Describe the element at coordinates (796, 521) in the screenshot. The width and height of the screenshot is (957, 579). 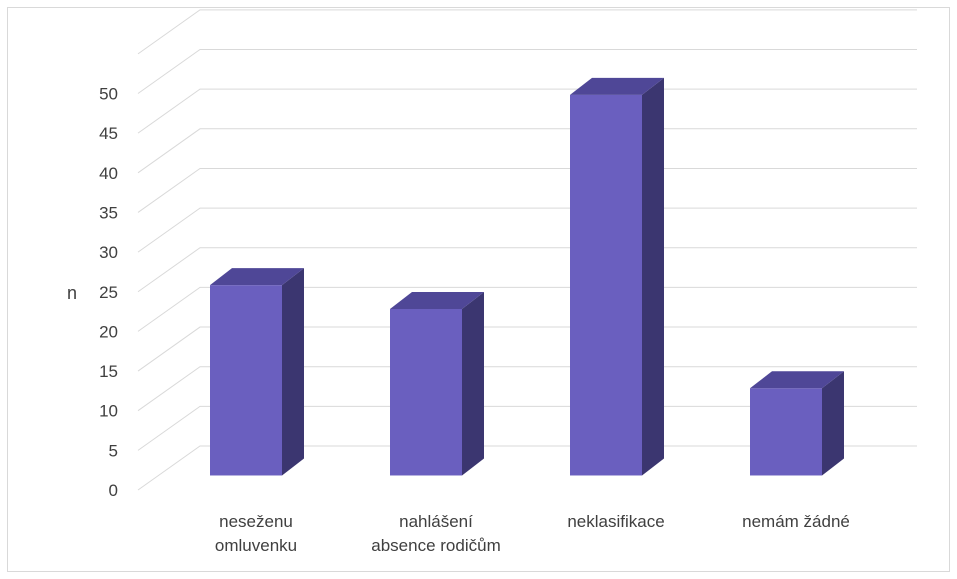
I see `category-label: nemám žádné` at that location.